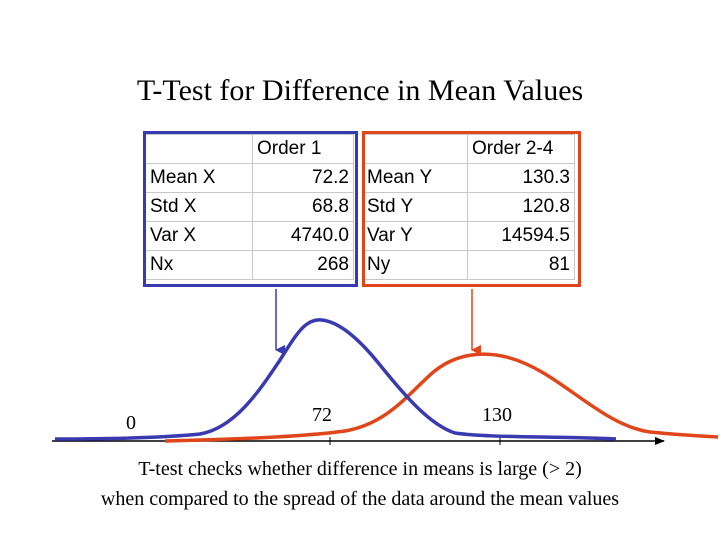 This screenshot has width=720, height=540. Describe the element at coordinates (521, 178) in the screenshot. I see `order2-mean-value: 130.3` at that location.